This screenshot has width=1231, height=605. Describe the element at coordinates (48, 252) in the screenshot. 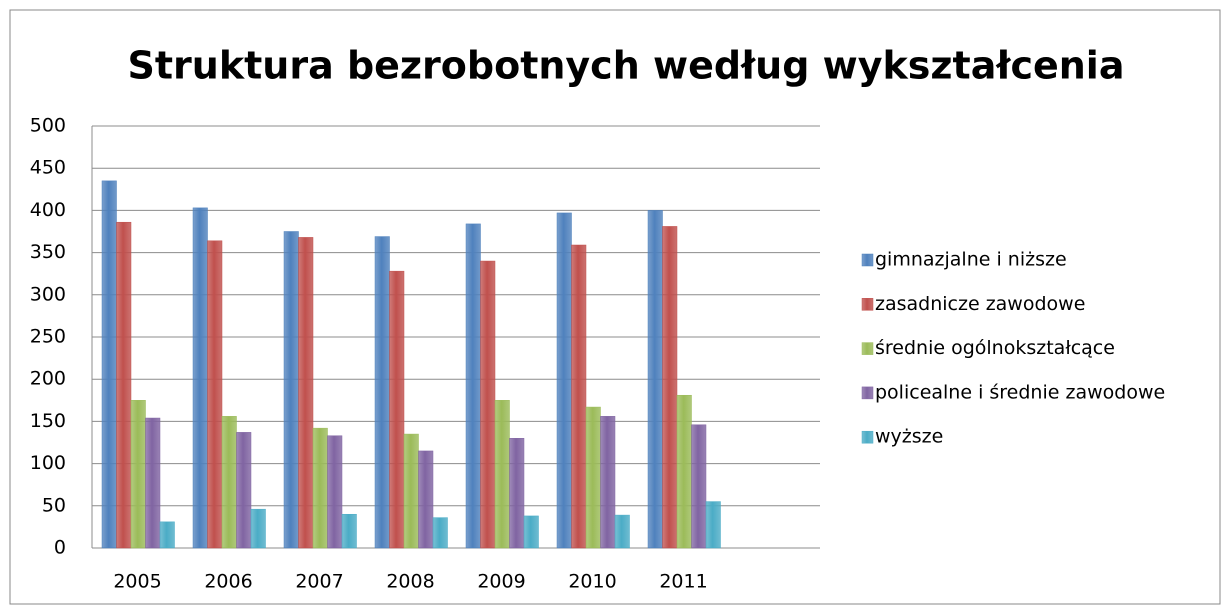

I see `y-tick-label: 350` at that location.